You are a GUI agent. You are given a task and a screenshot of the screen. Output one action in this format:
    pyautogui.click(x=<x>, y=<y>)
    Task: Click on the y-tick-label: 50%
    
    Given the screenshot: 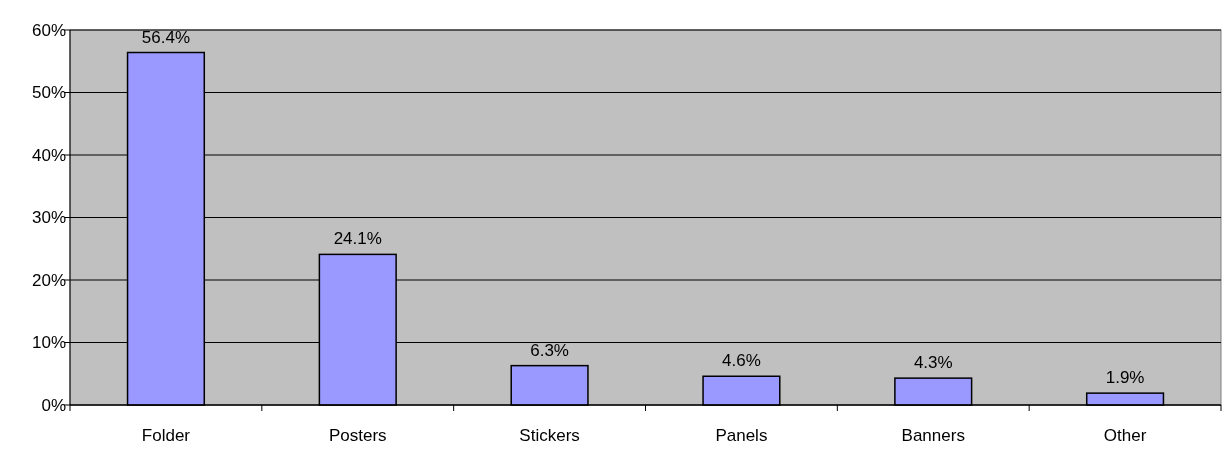 What is the action you would take?
    pyautogui.click(x=48, y=93)
    